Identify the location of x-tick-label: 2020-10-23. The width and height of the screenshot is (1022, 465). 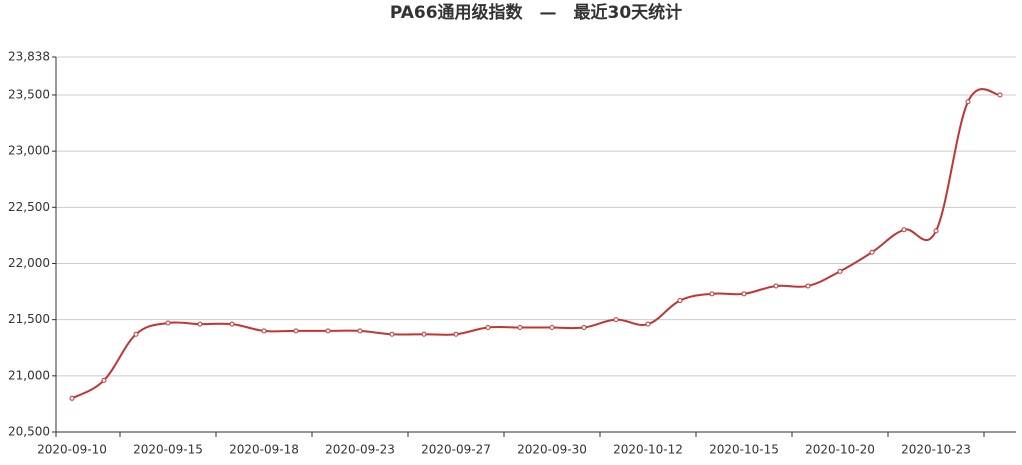
(936, 450).